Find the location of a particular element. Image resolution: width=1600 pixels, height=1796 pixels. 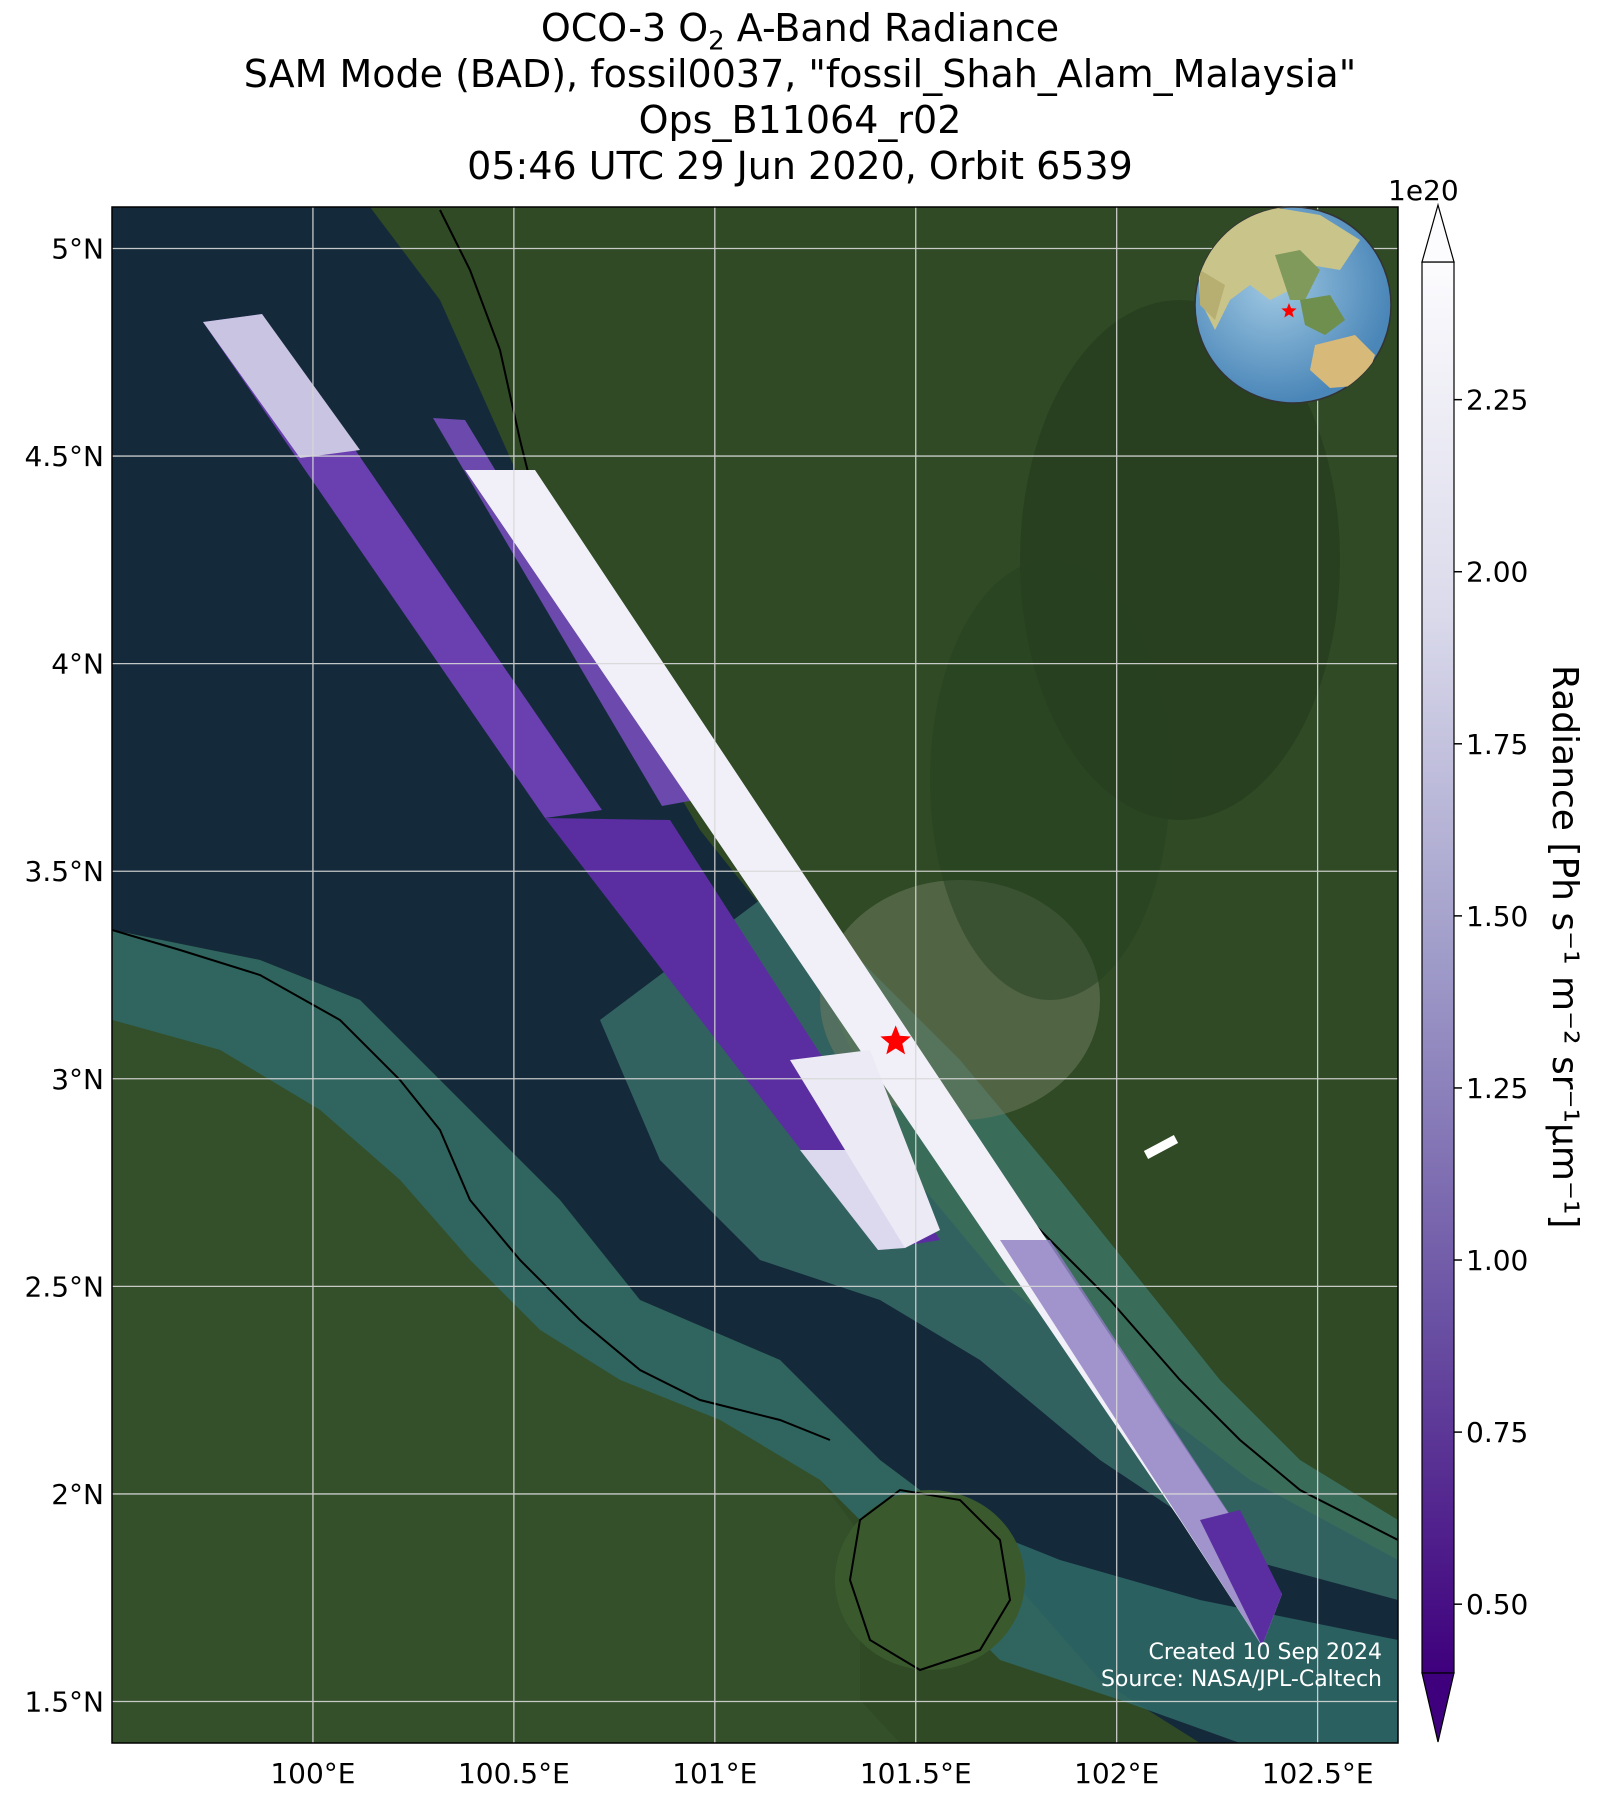

title-line3: Ops_B11064_r02 is located at coordinates (800, 120).